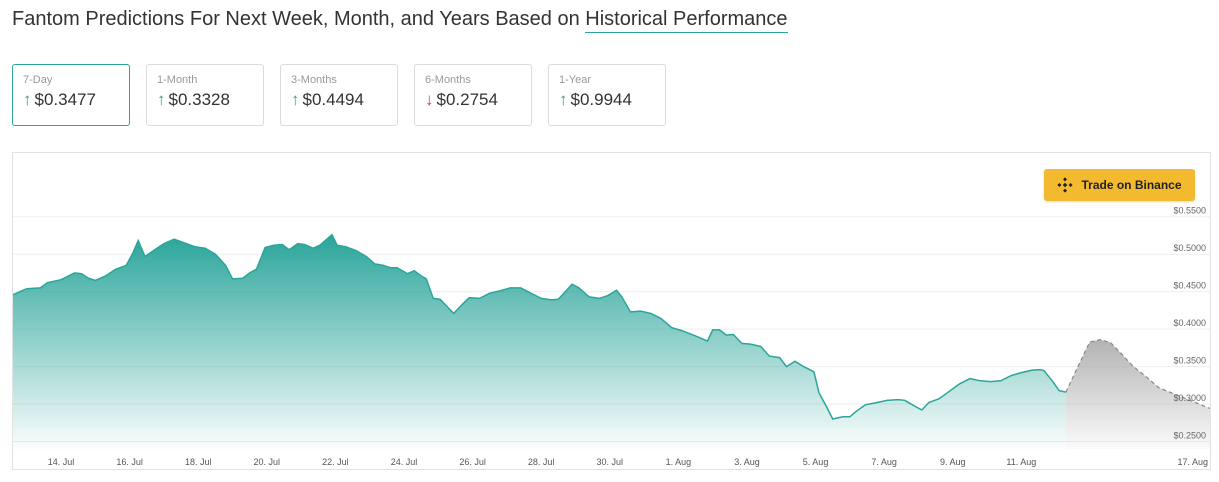  What do you see at coordinates (541, 462) in the screenshot?
I see `x-tick-label: 28. Jul` at bounding box center [541, 462].